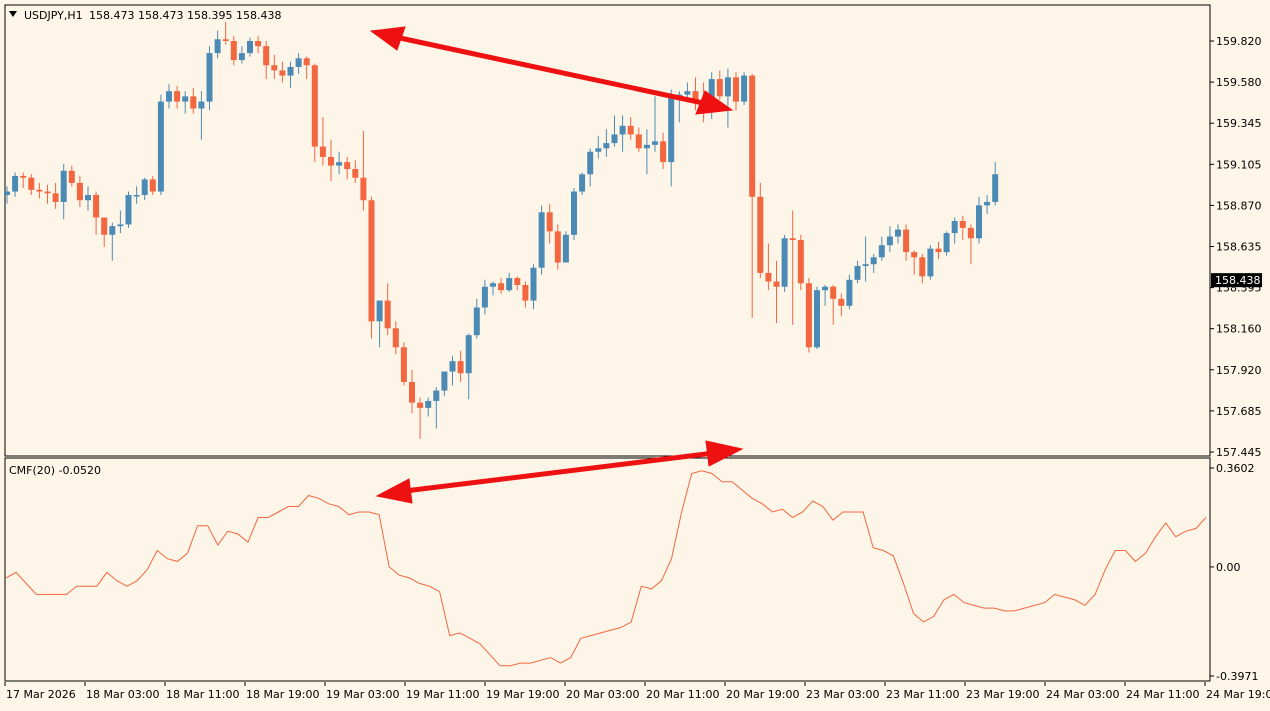  Describe the element at coordinates (122, 694) in the screenshot. I see `time-axis-label: 18 Mar 03:00` at that location.